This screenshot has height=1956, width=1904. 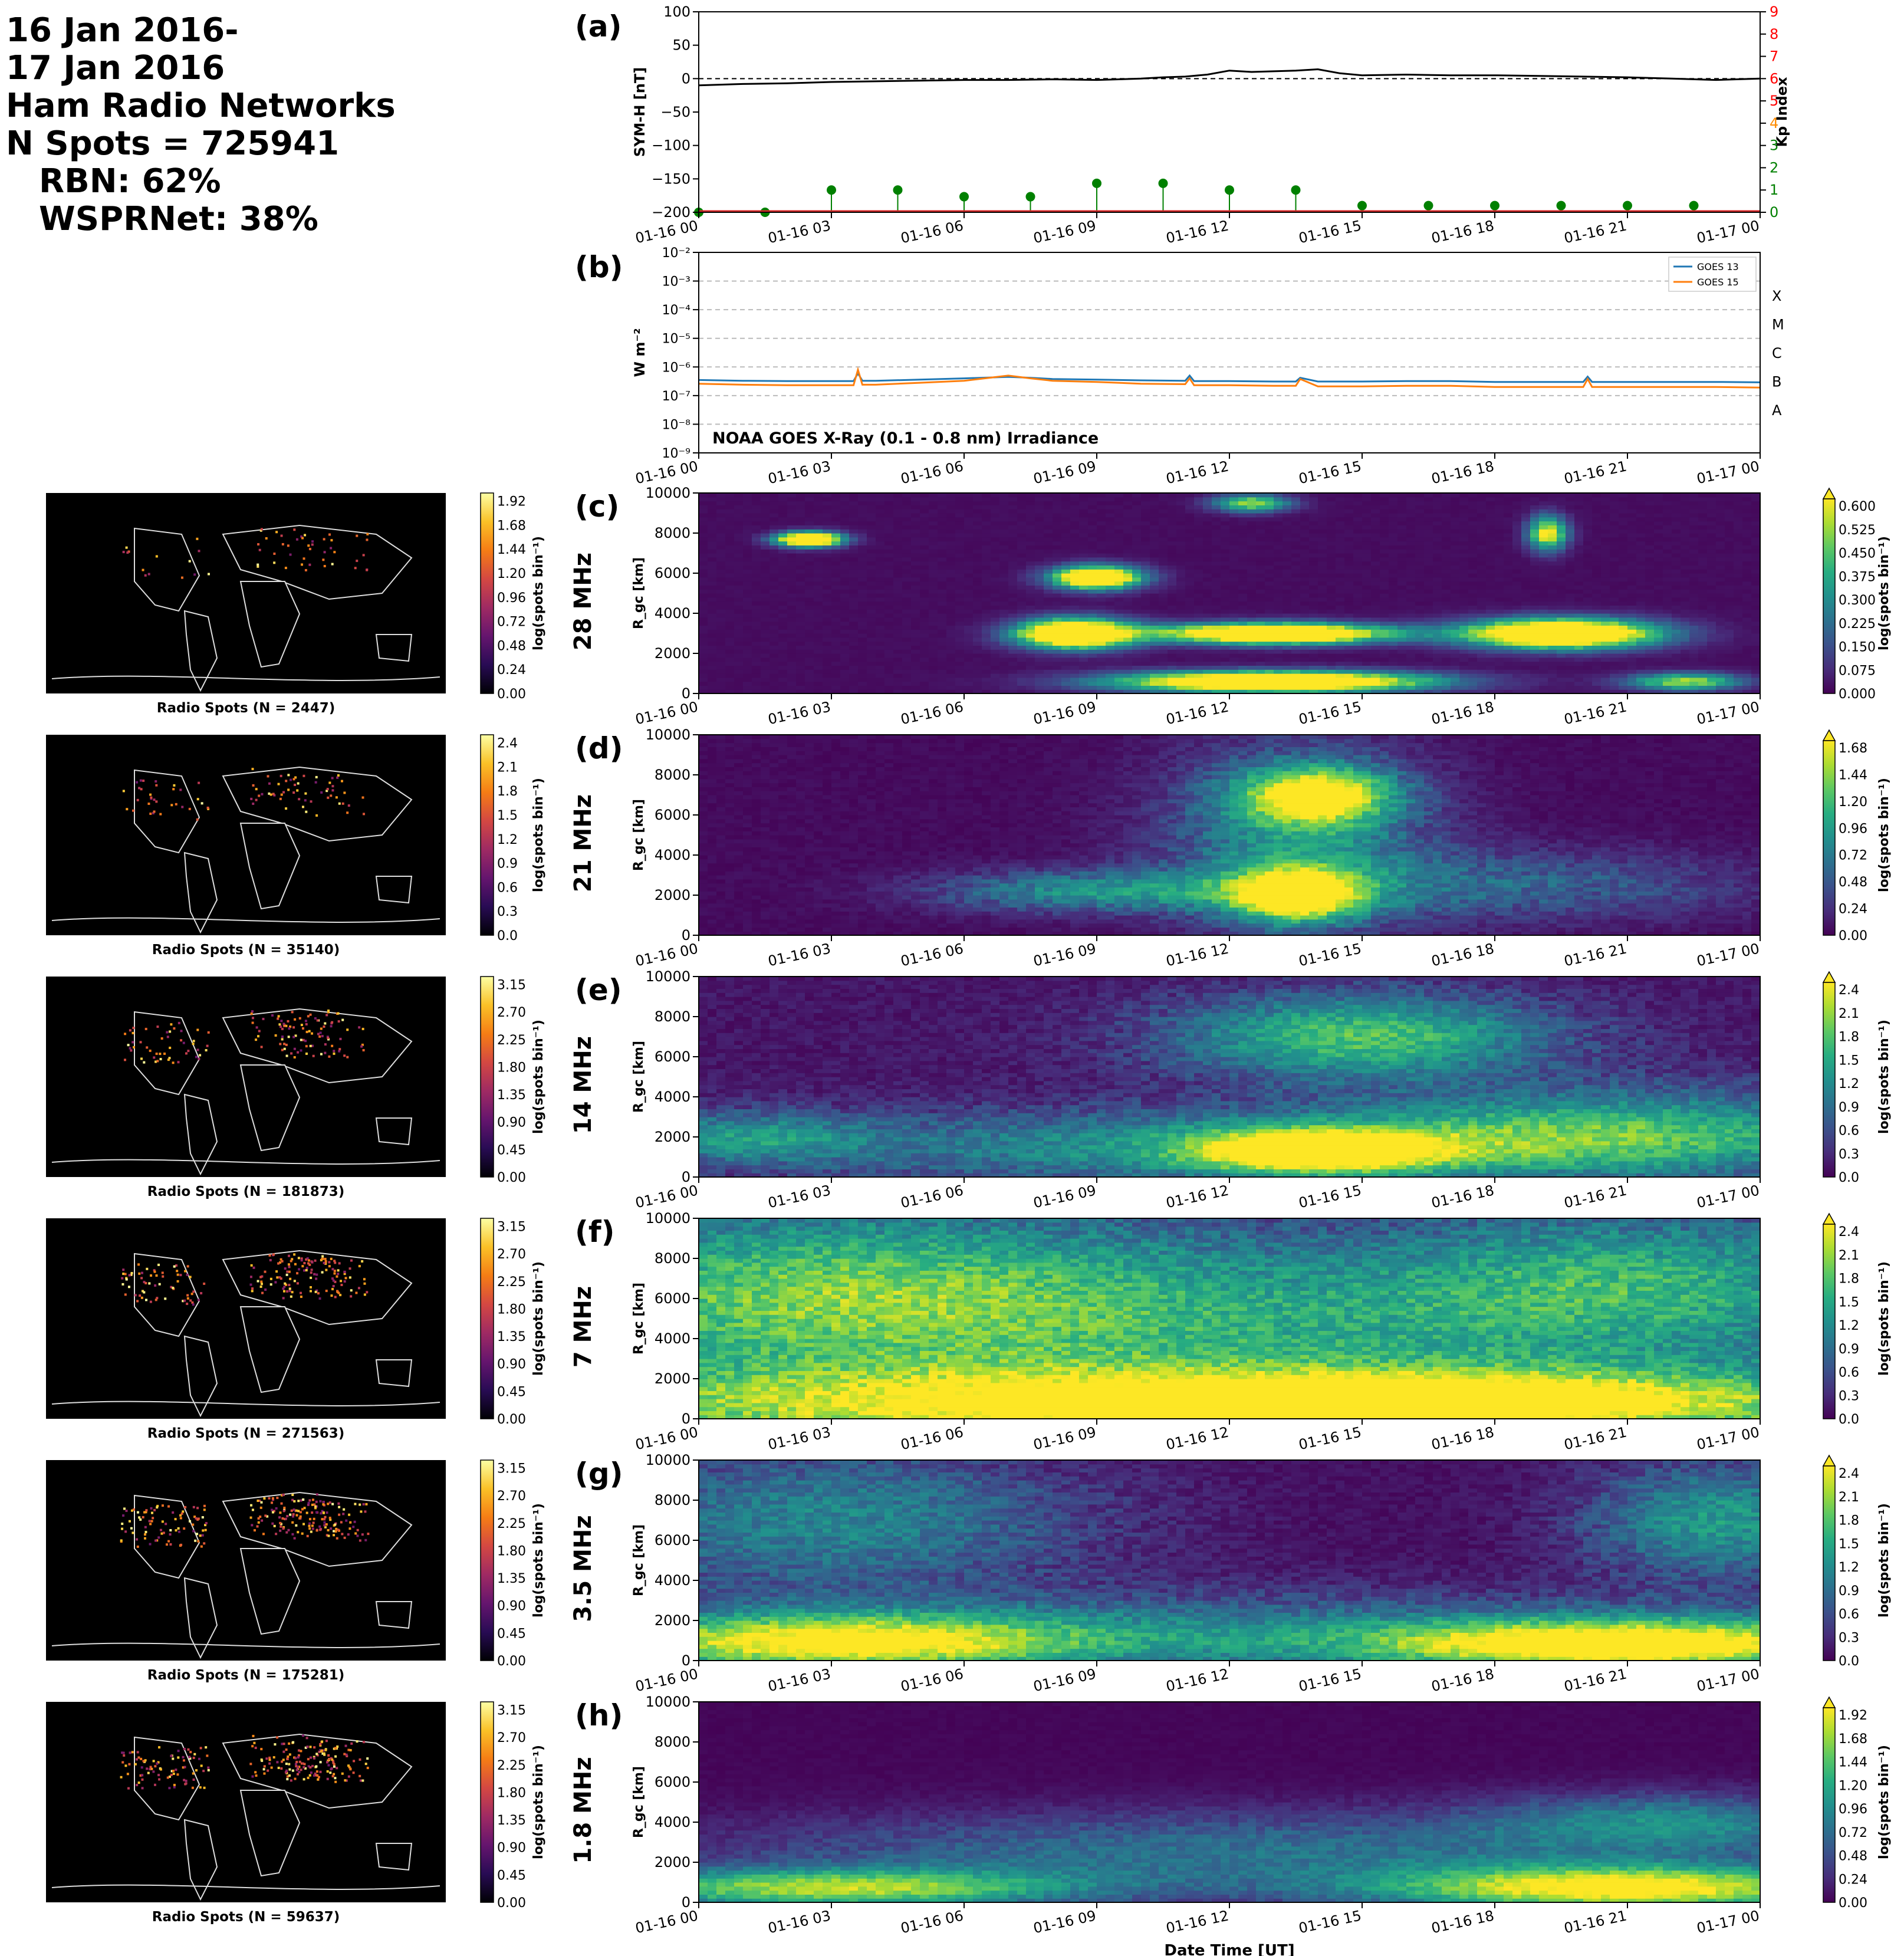 I want to click on legend-label: GOES 13, so click(x=1718, y=266).